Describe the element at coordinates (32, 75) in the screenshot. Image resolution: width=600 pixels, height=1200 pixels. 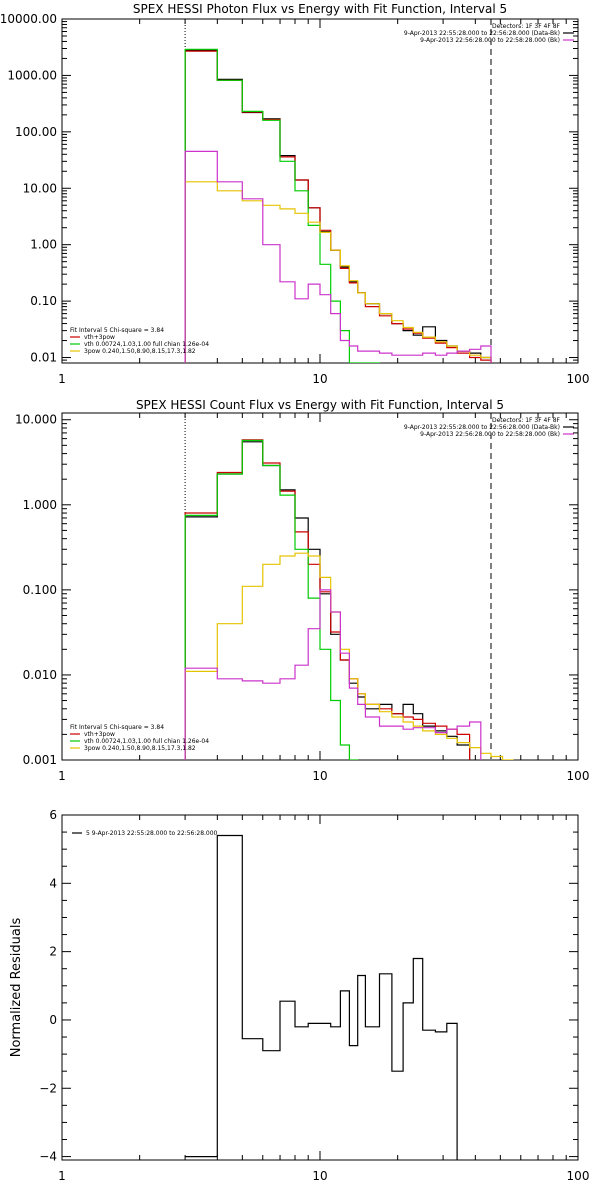
I see `y-tick-label: 1000.00` at that location.